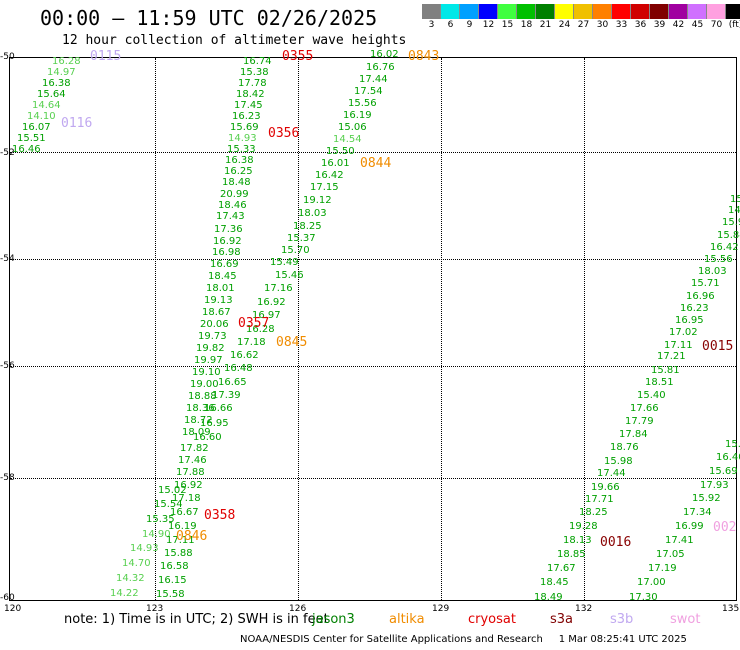 The width and height of the screenshot is (740, 650). I want to click on lat-label: -52, so click(7, 153).